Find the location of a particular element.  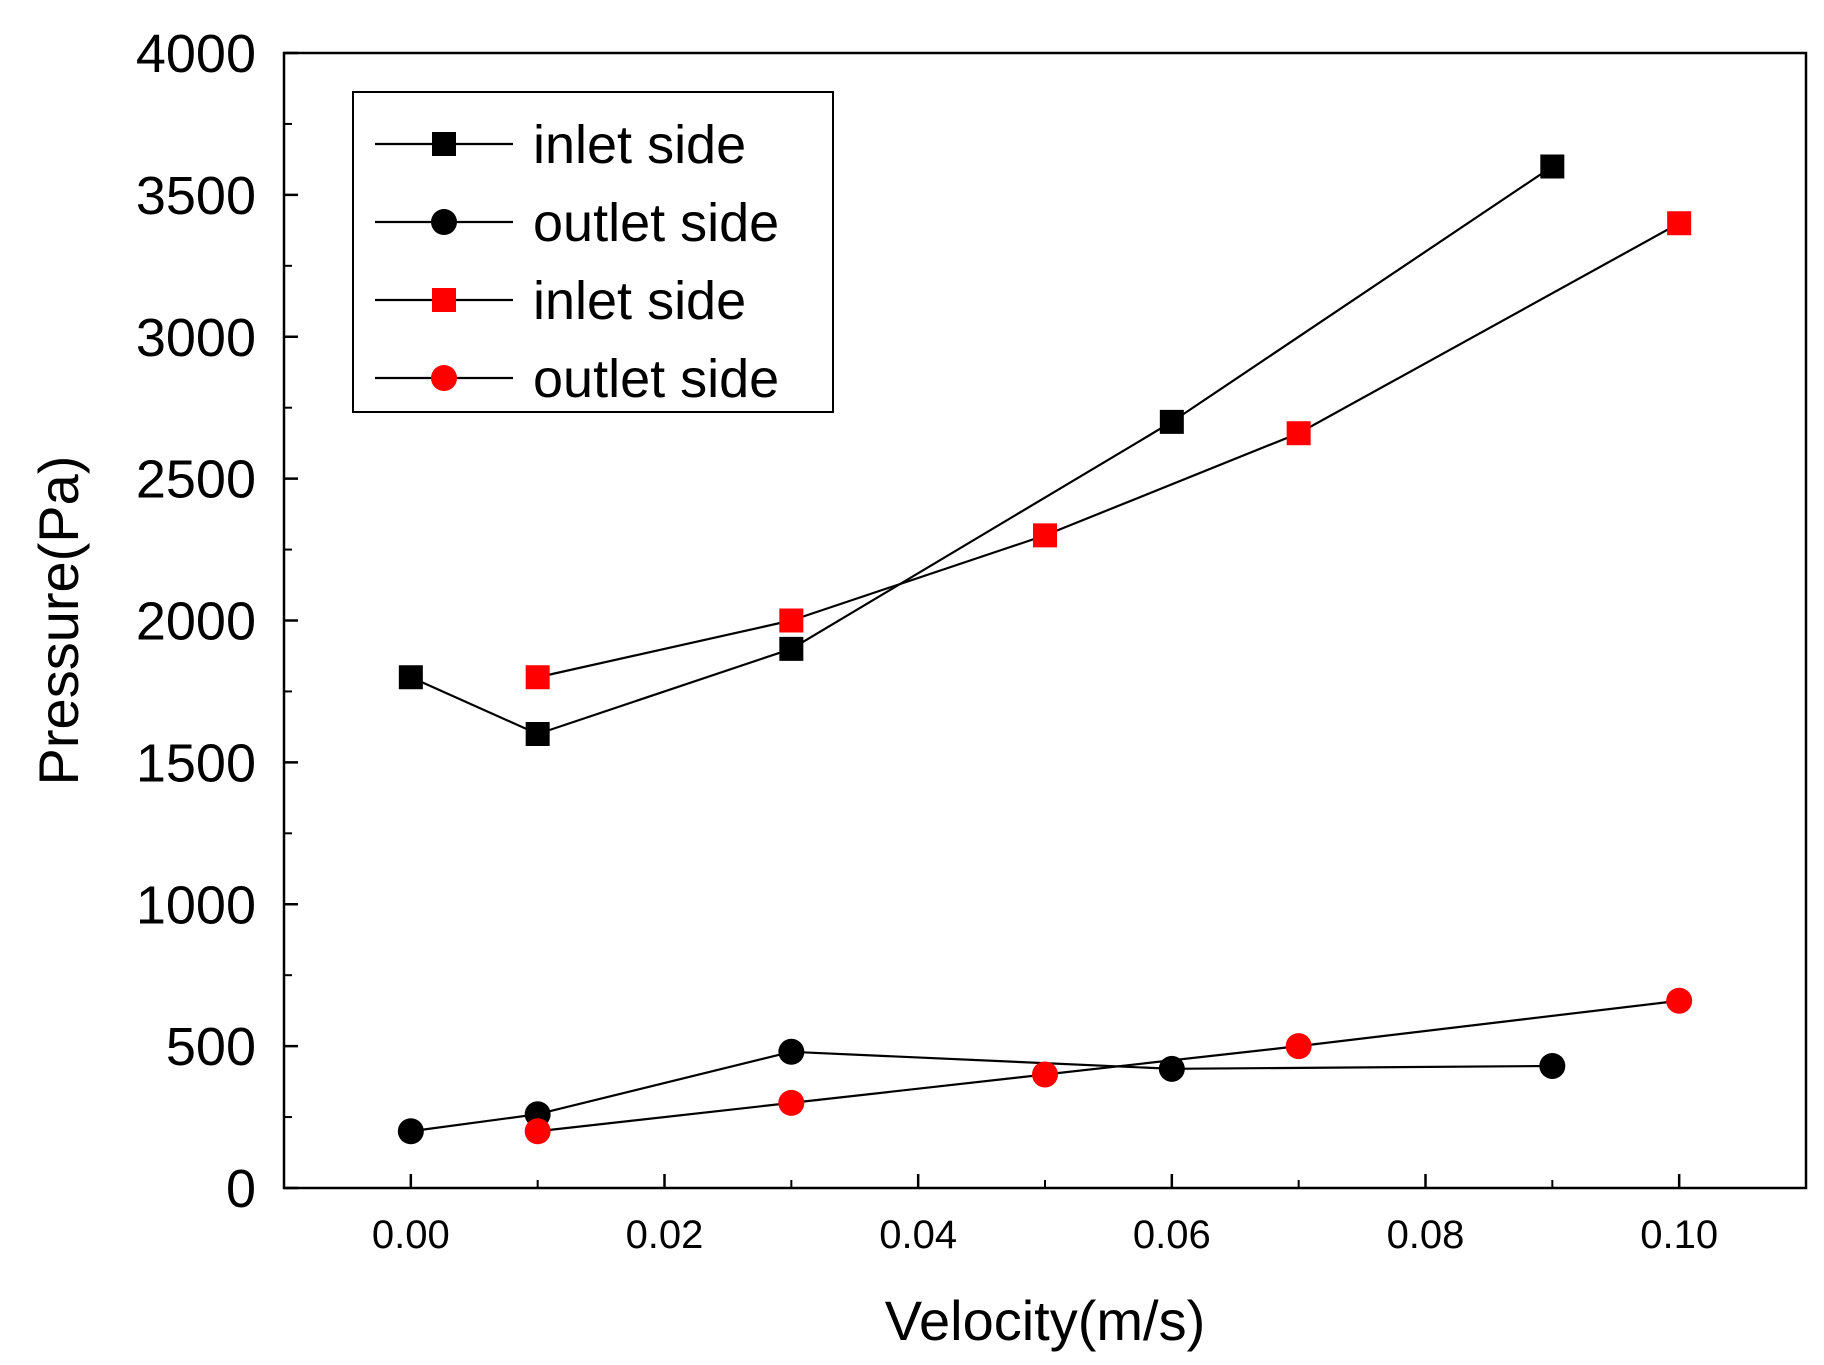

series-line is located at coordinates (981, 1091).